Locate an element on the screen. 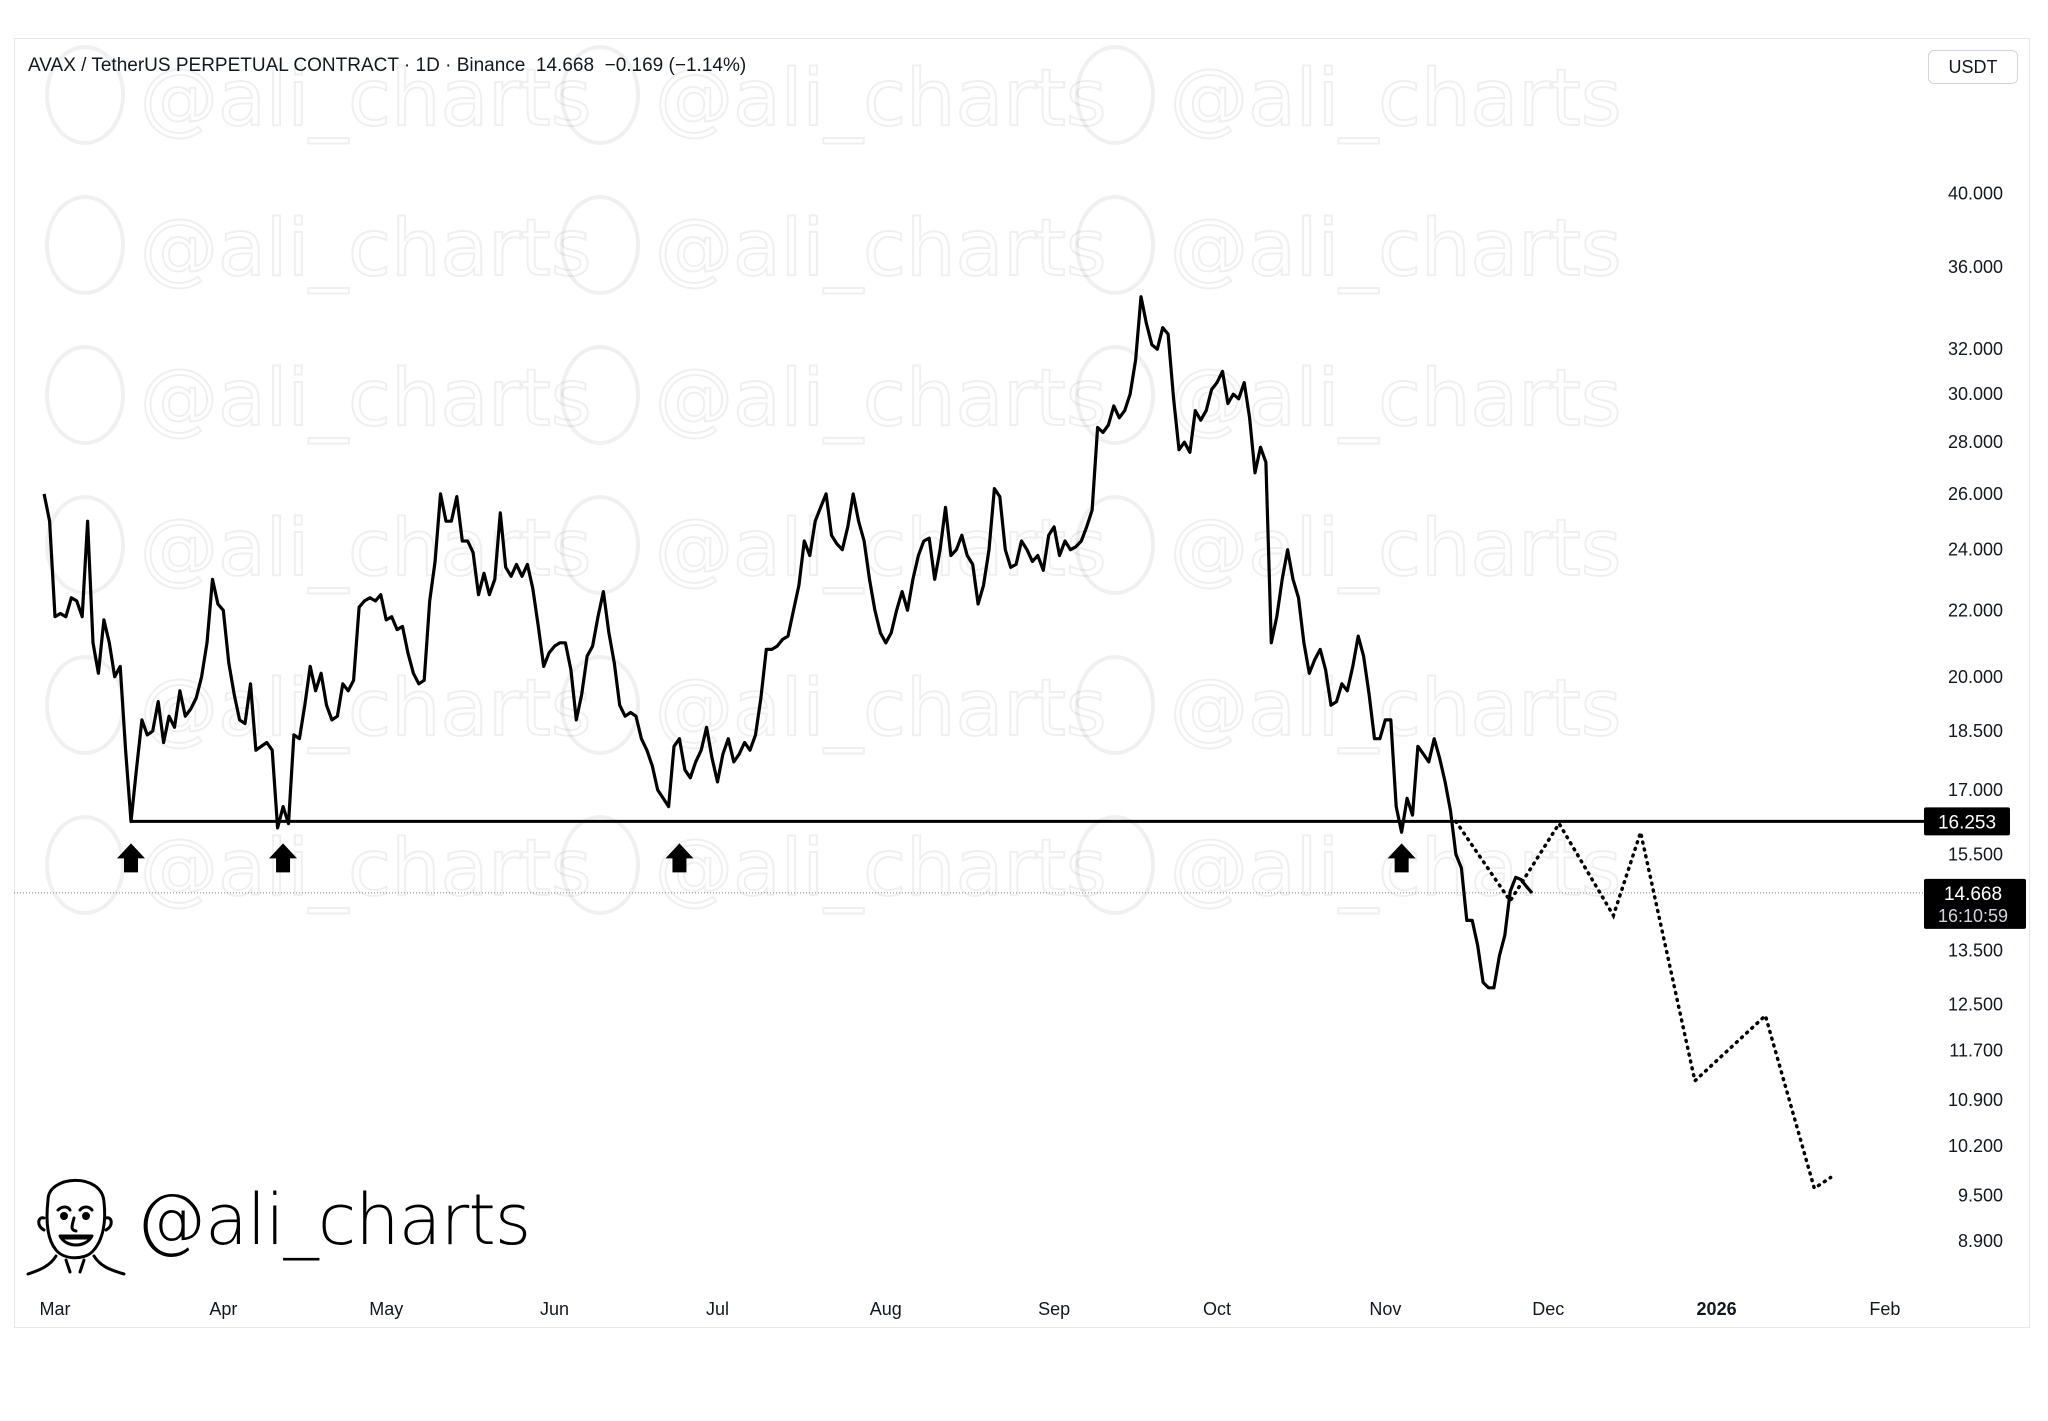 The width and height of the screenshot is (2048, 1421). y-tick-label: 36.000 is located at coordinates (1975, 267).